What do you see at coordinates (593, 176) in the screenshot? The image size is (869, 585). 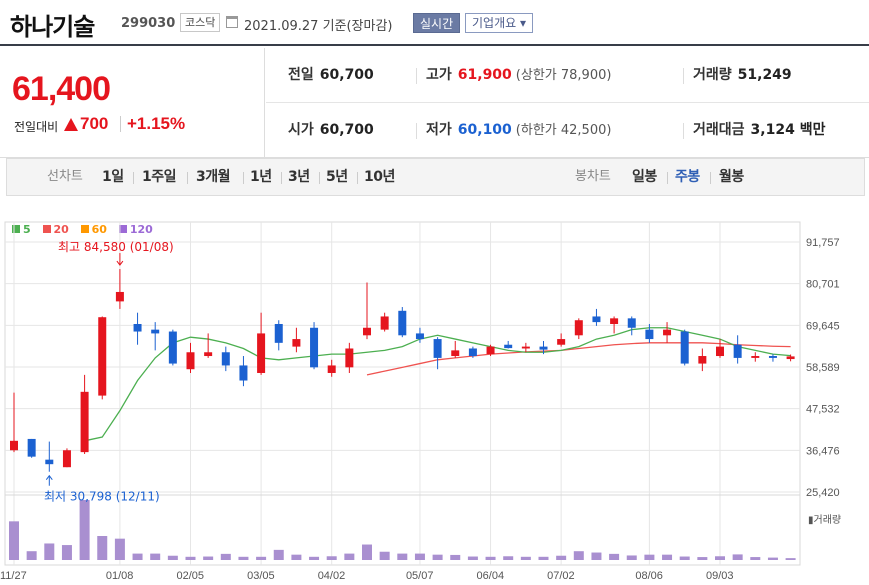 I see `candle-chart-label: 봉차트` at bounding box center [593, 176].